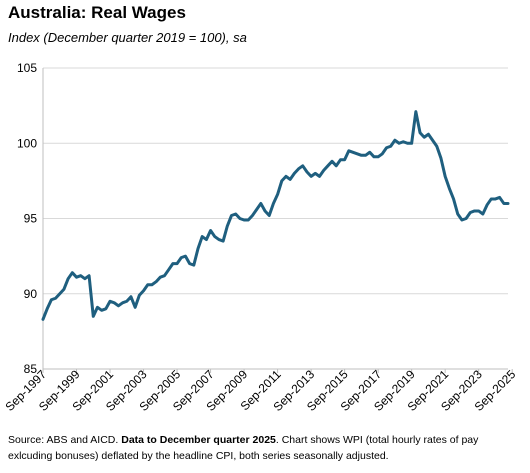  What do you see at coordinates (31, 369) in the screenshot?
I see `y-tick-label: 85` at bounding box center [31, 369].